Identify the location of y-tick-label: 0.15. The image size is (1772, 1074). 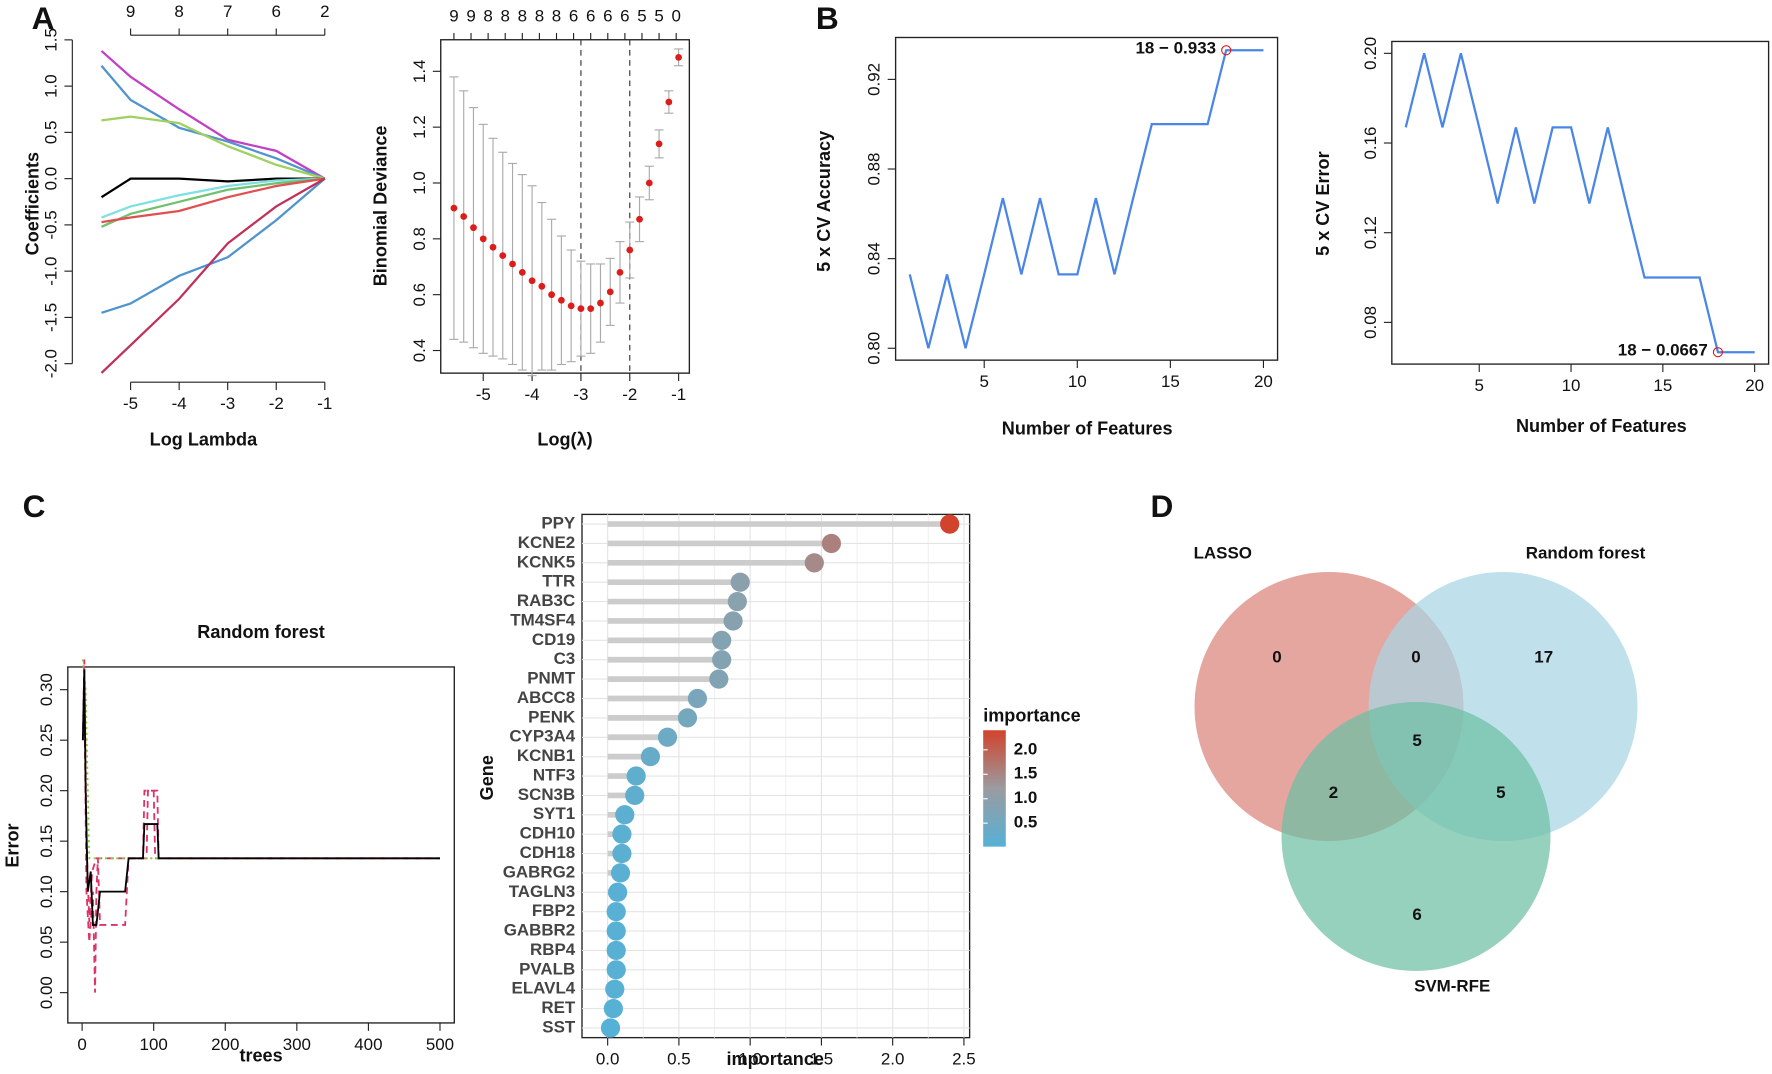
(46, 841).